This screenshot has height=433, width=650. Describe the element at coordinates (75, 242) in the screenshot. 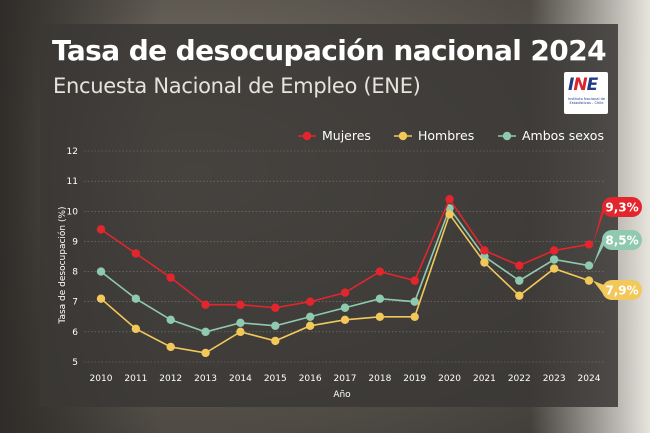

I see `y-tick-label: 9` at that location.